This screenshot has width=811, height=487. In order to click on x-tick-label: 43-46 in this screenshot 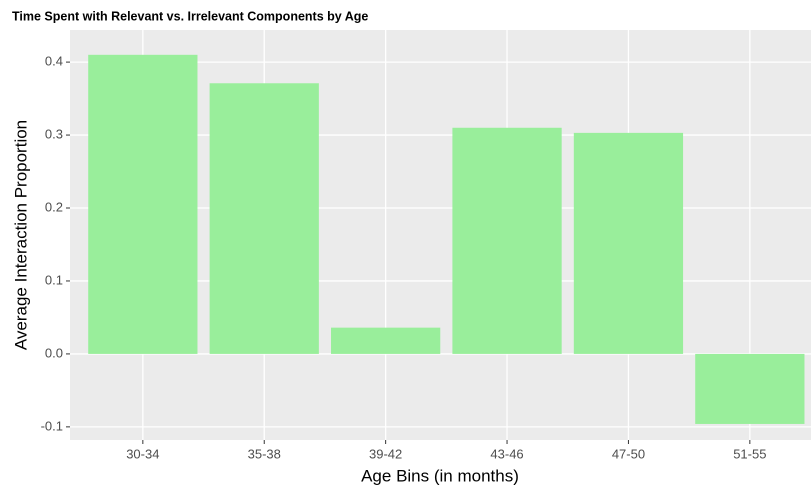, I will do `click(506, 453)`.